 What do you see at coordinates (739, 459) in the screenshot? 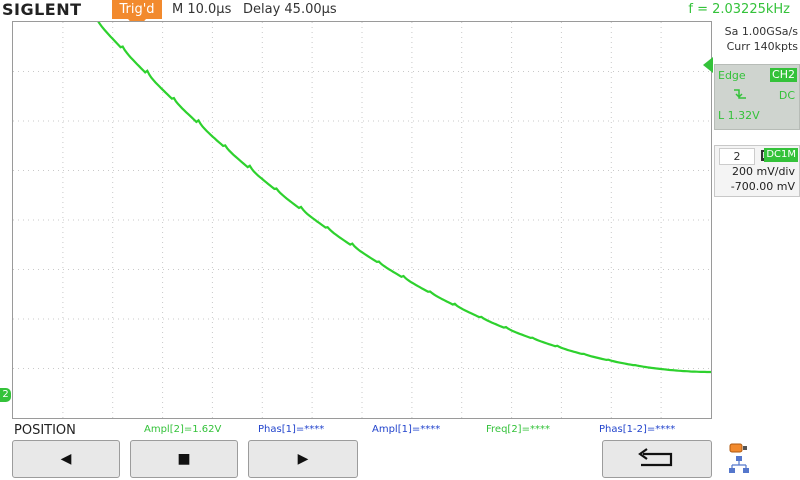
I see `network-status-icon` at bounding box center [739, 459].